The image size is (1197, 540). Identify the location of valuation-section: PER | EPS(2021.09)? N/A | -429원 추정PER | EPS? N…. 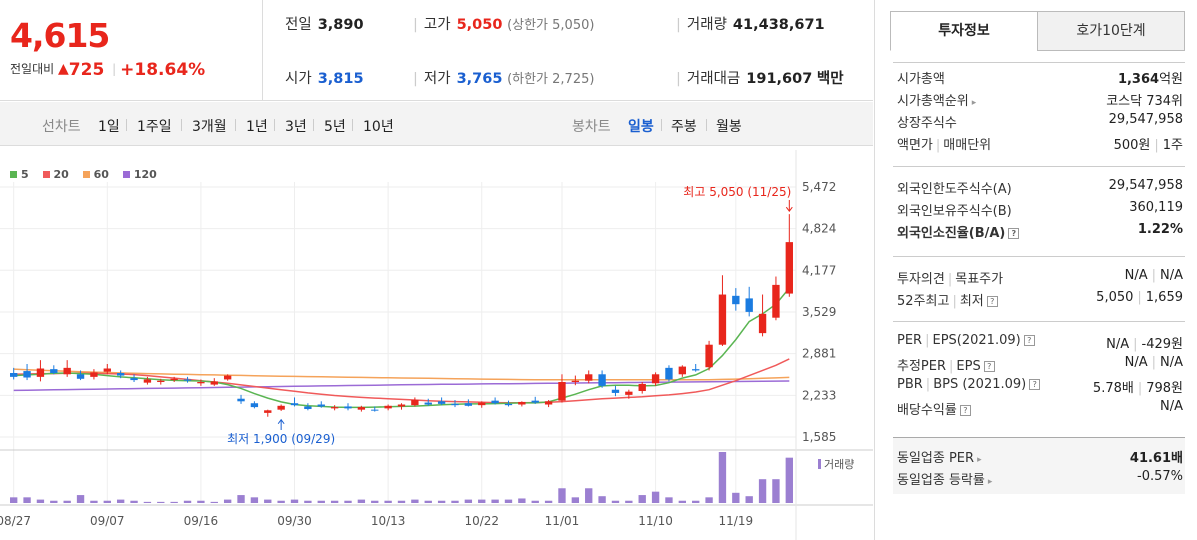
(1039, 370).